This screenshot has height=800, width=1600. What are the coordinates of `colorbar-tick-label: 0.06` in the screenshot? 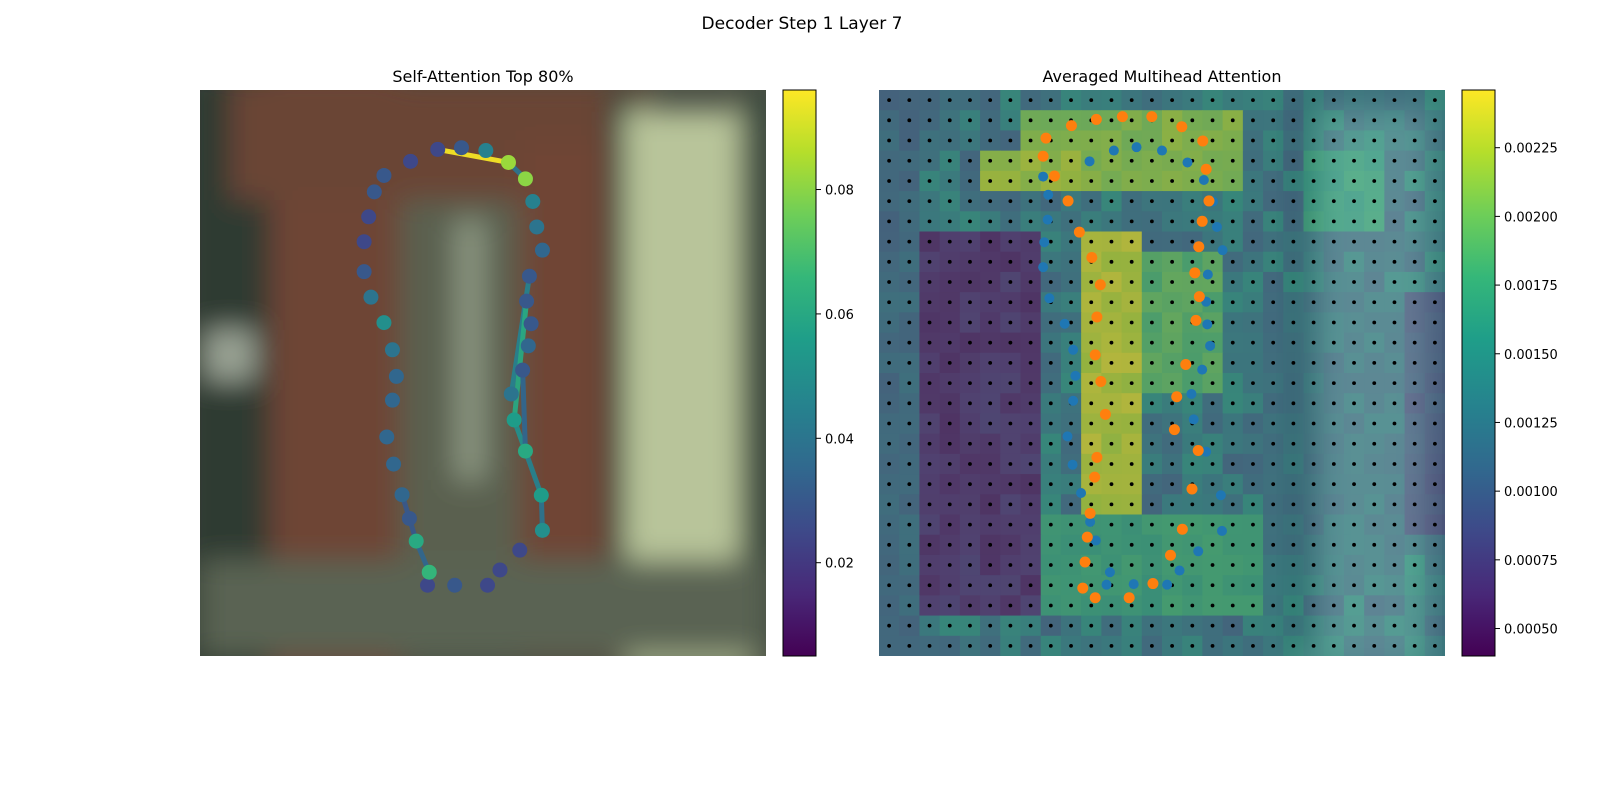 It's located at (839, 315).